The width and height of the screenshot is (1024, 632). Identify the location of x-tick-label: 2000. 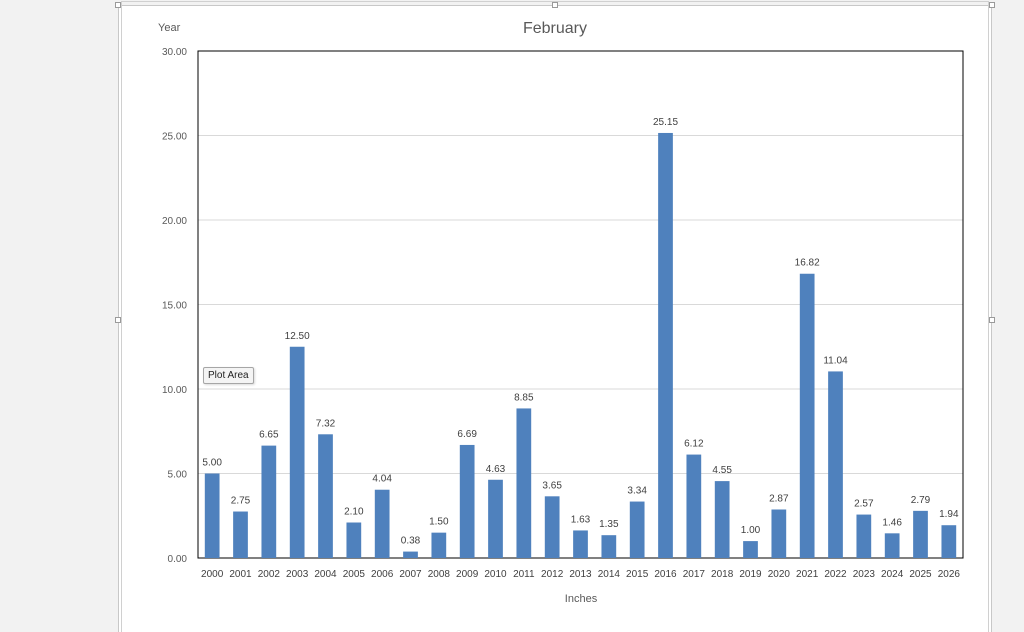
(212, 574).